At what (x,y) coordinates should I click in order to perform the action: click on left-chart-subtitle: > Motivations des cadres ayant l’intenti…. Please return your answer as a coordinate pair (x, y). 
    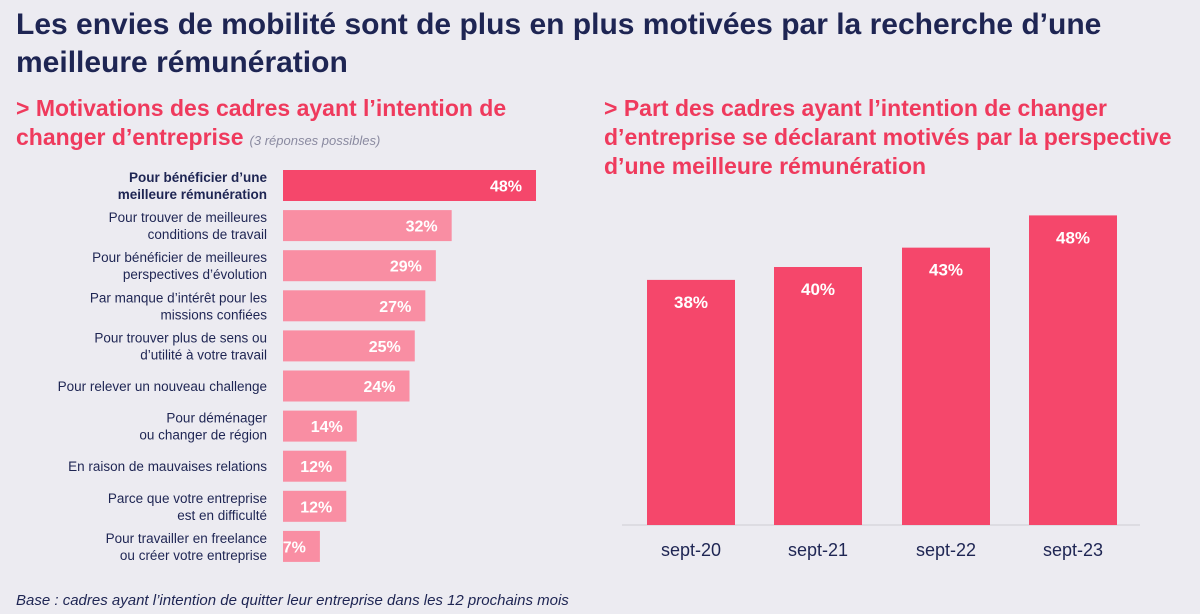
    Looking at the image, I should click on (296, 124).